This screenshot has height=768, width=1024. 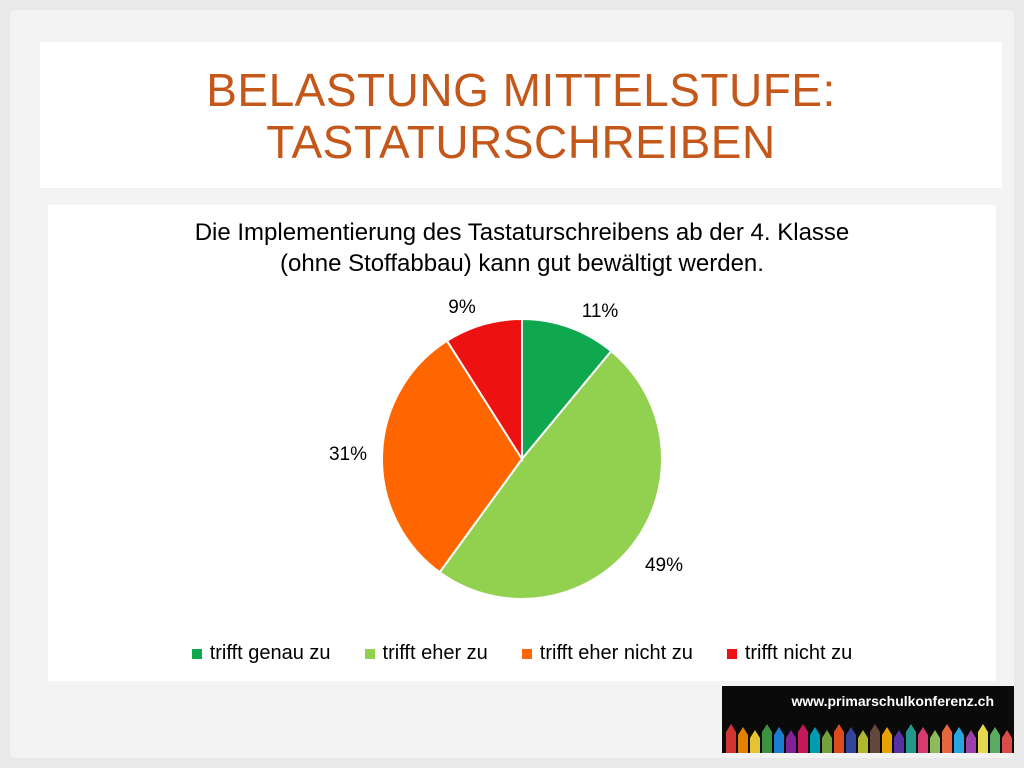 What do you see at coordinates (435, 653) in the screenshot?
I see `legend-label-2: trifft eher zu` at bounding box center [435, 653].